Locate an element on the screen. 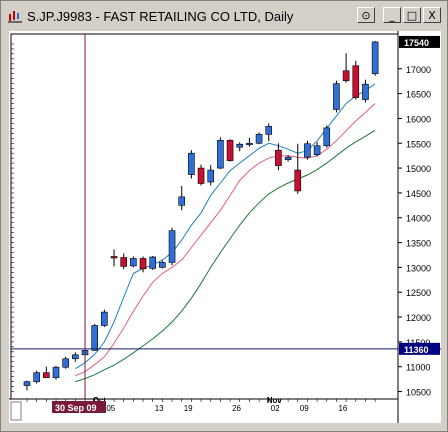  price-tick-label: 13000 is located at coordinates (418, 268).